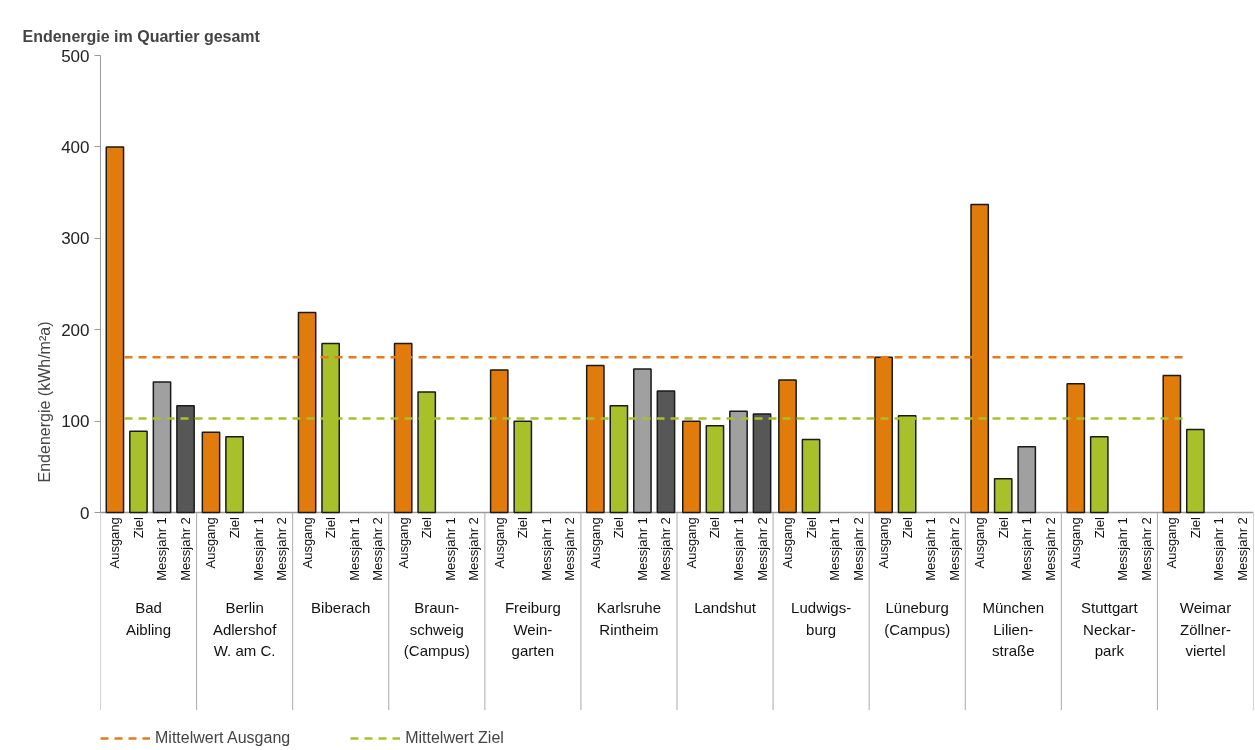  What do you see at coordinates (245, 629) in the screenshot?
I see `x-tick-label: Berlin Adlershof W. am C.` at bounding box center [245, 629].